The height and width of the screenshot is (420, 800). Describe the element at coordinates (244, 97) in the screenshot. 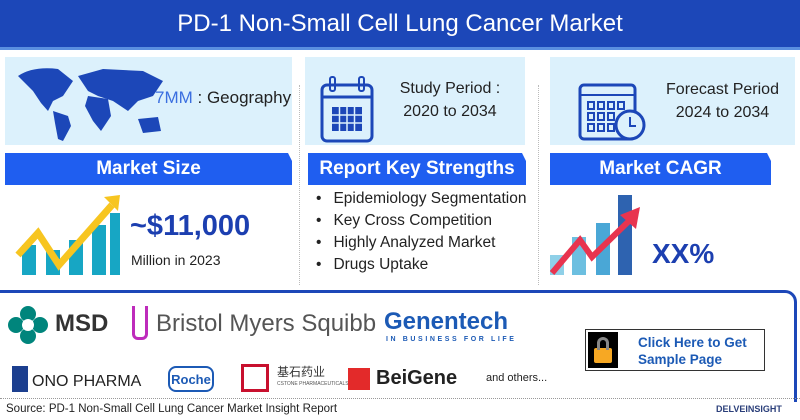

I see `geography-label: : Geography` at that location.